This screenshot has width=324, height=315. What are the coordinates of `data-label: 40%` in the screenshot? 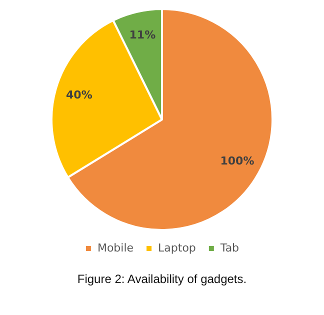 It's located at (79, 95).